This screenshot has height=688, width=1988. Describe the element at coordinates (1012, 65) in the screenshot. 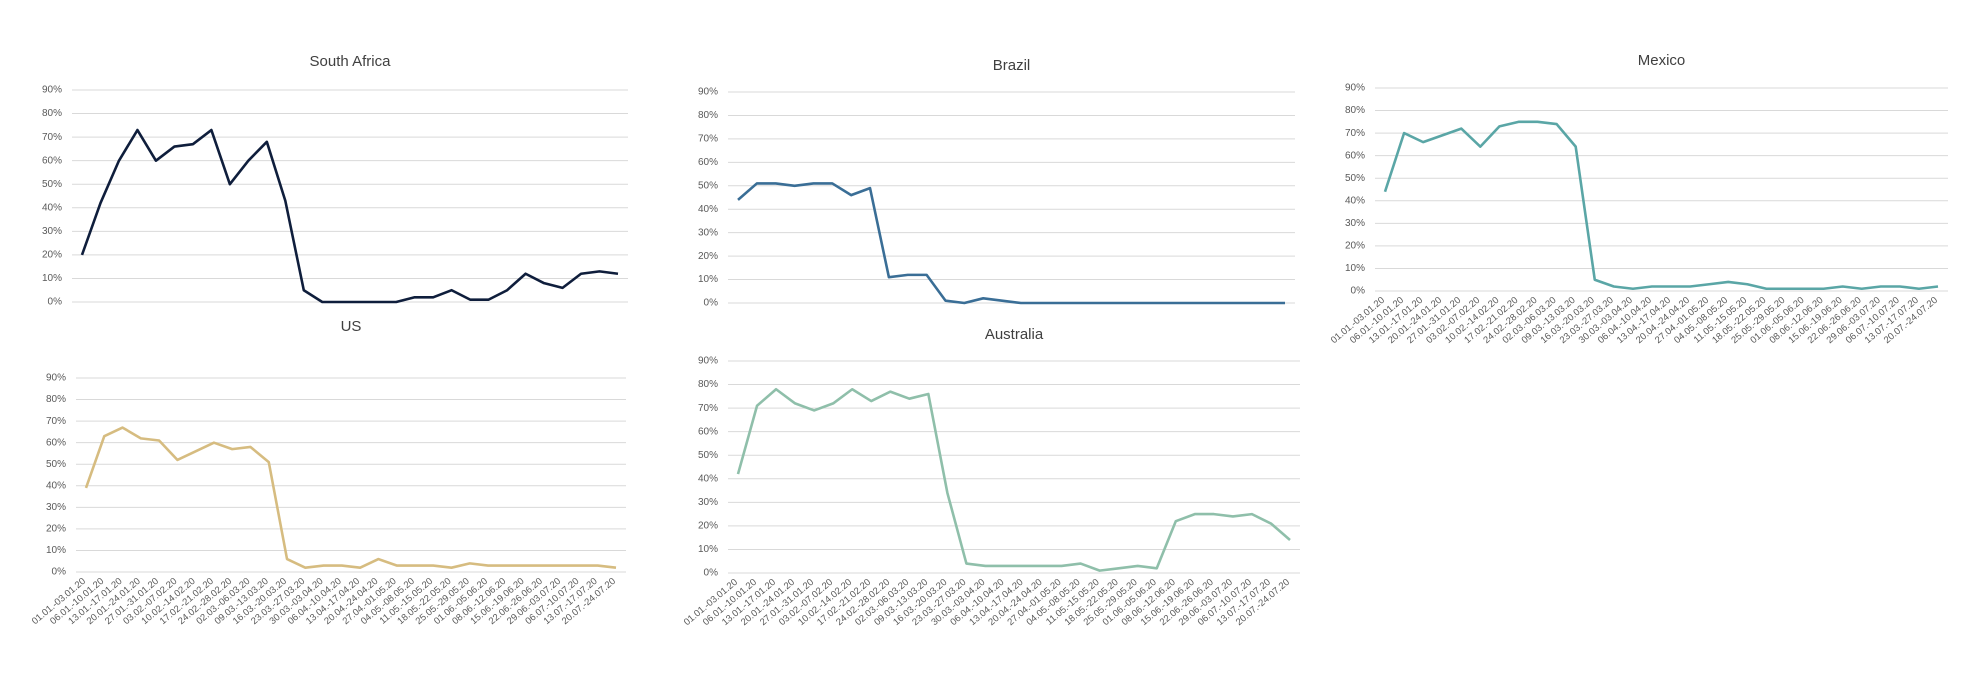

I see `chart-title: Brazil` at that location.